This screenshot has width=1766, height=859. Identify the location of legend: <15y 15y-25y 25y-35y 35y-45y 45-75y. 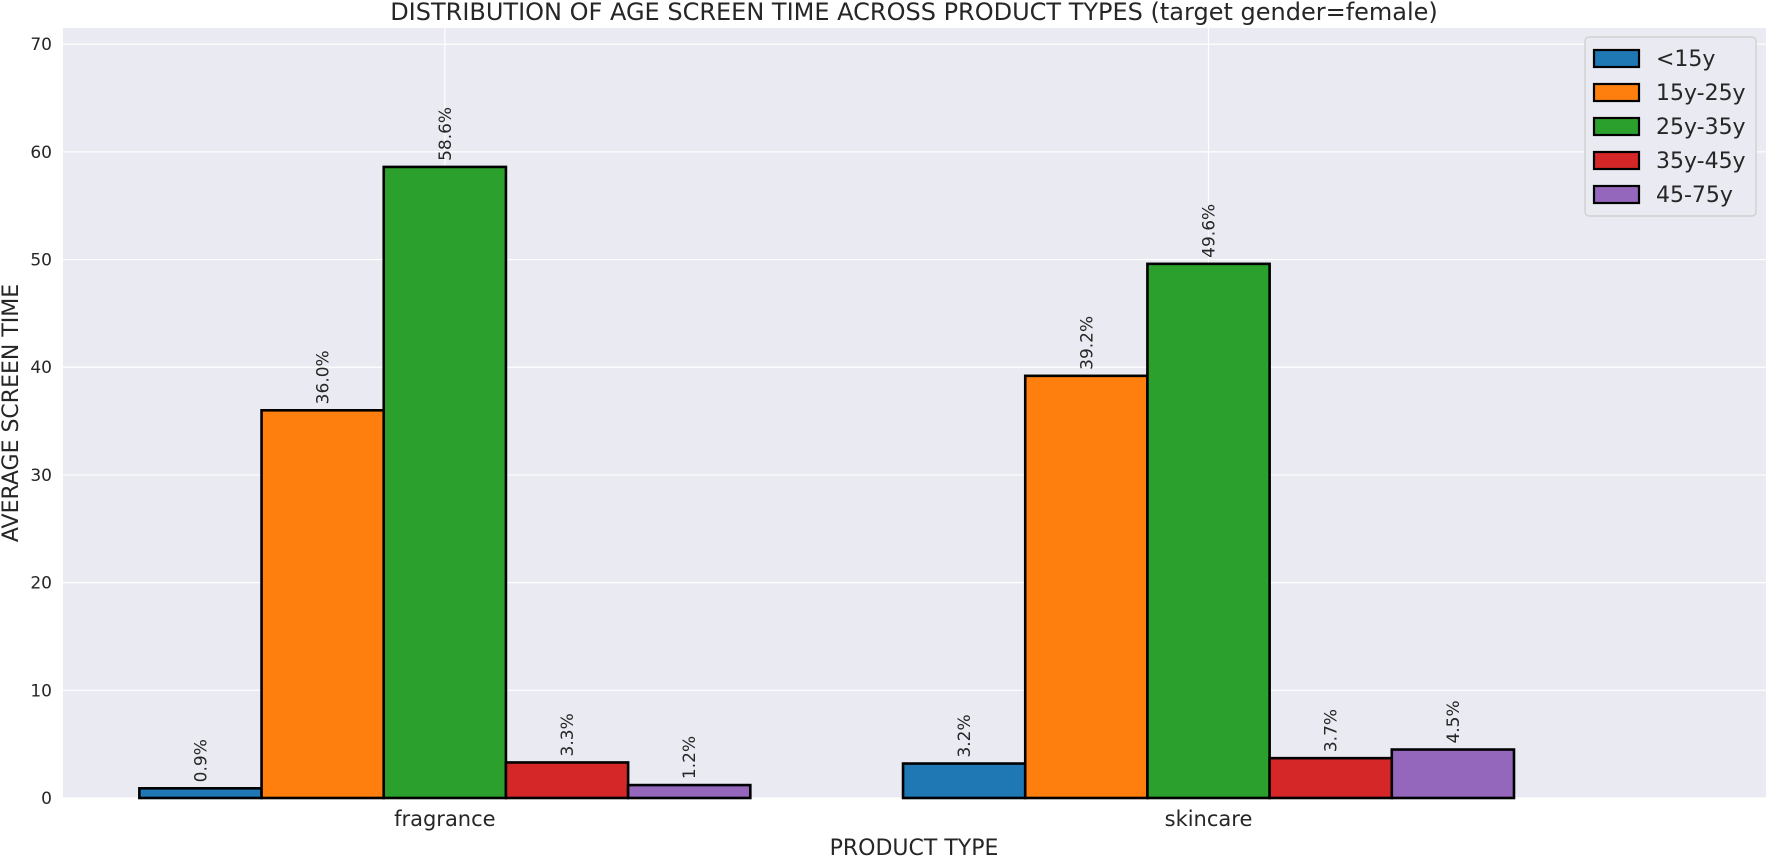
(1670, 126).